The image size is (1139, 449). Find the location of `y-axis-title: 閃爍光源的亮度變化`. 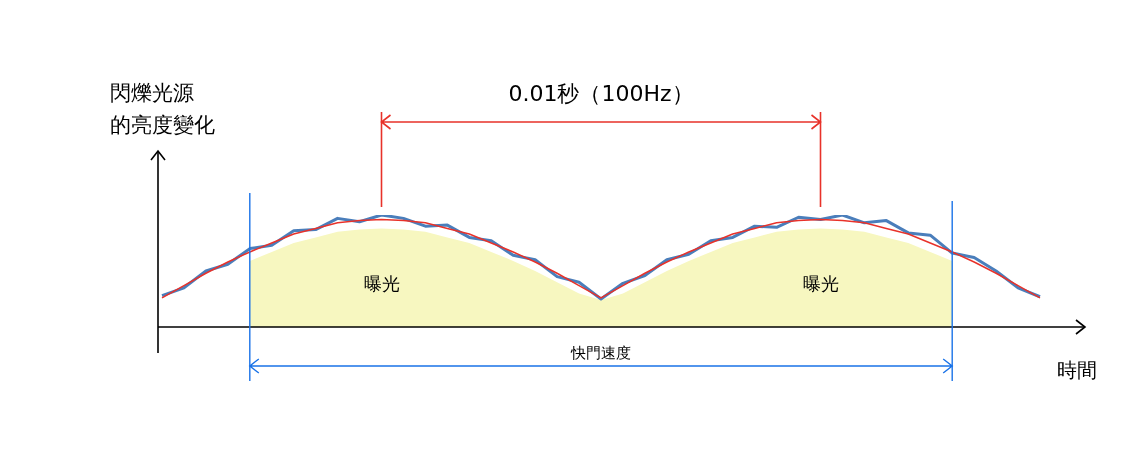

y-axis-title: 閃爍光源的亮度變化 is located at coordinates (162, 109).